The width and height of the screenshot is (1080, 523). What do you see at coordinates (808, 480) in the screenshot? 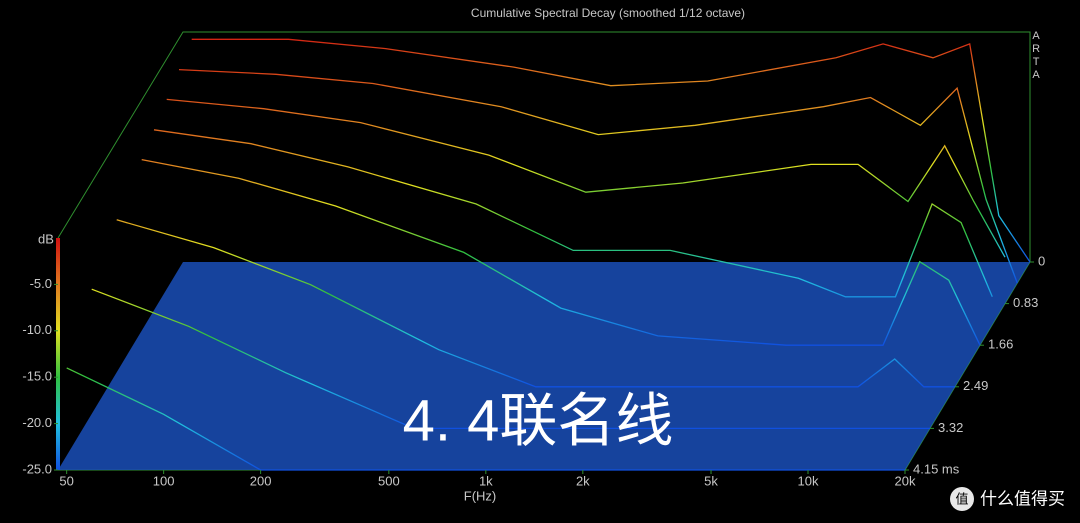
I see `x-tick-label: 10k` at bounding box center [808, 480].